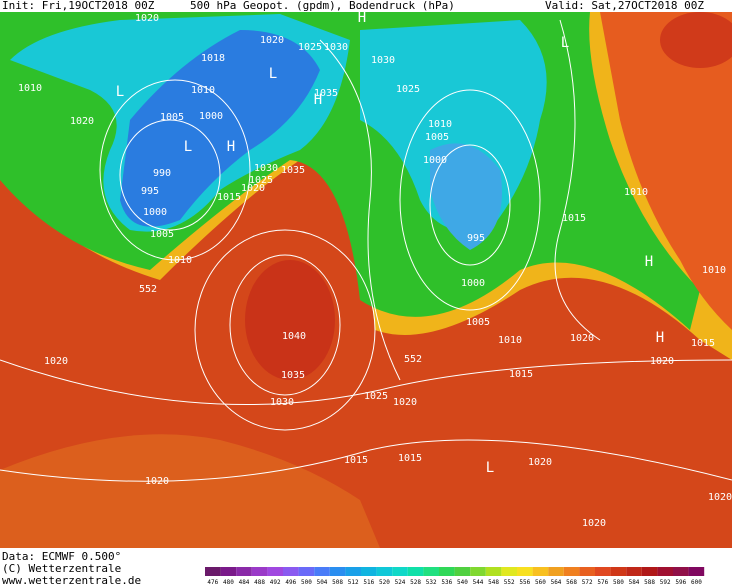 The image size is (732, 587). I want to click on website: www.wetterzentrale.de, so click(71, 580).